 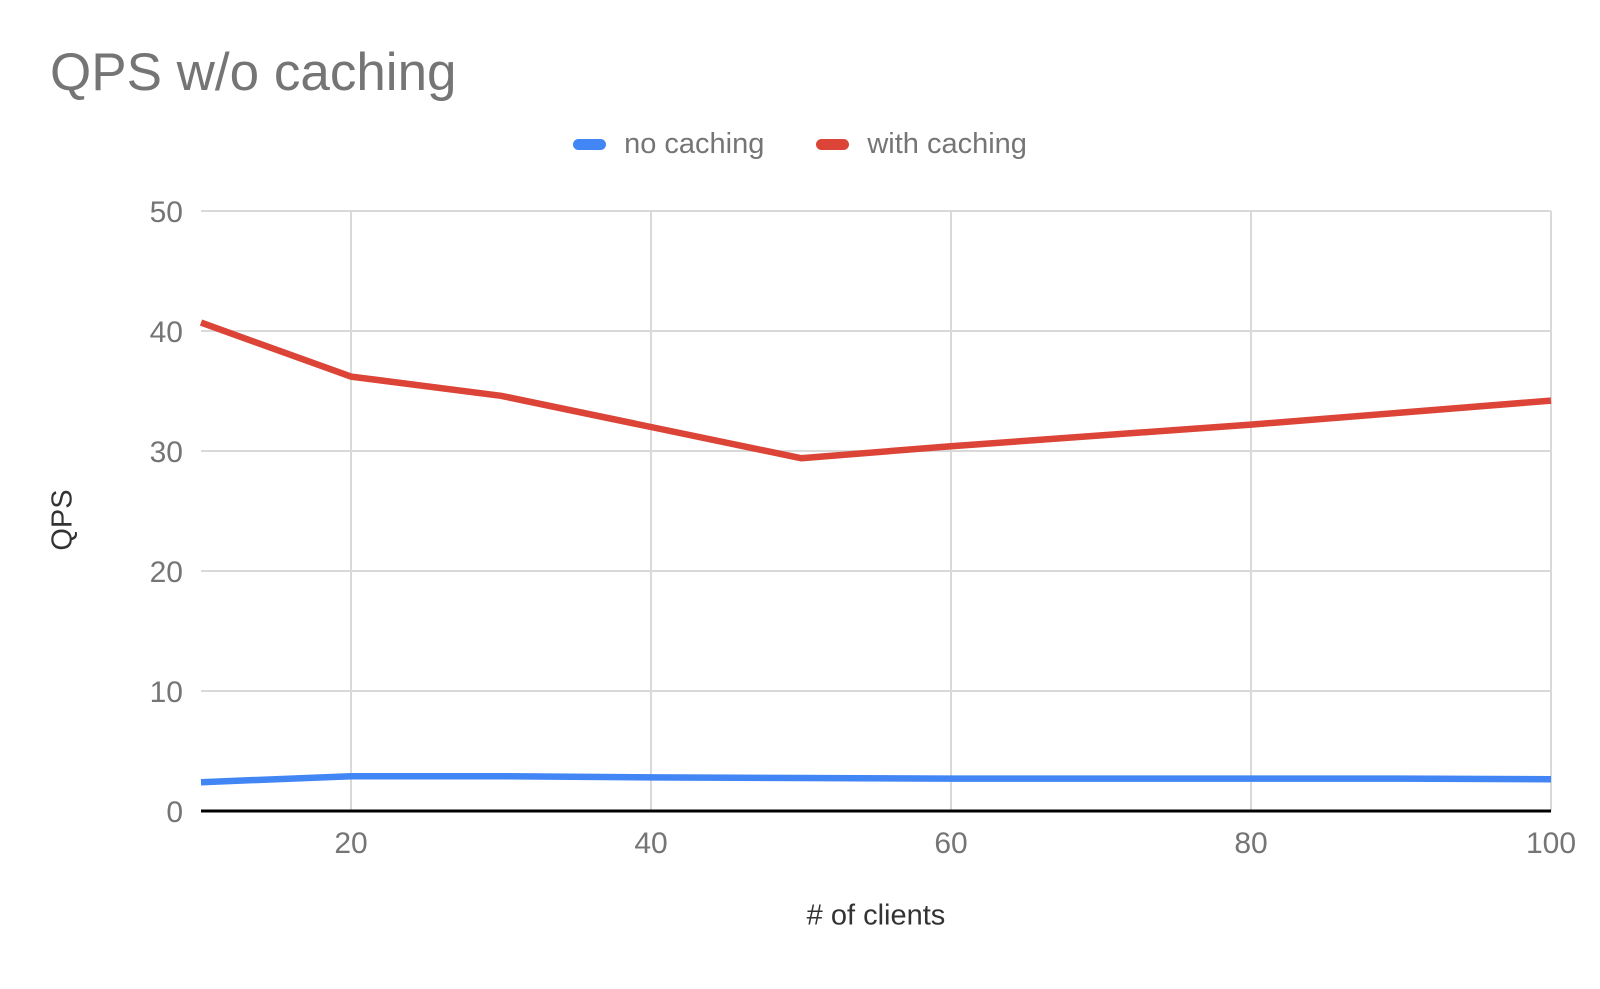 I want to click on legend-item-no-caching: no caching, so click(x=668, y=144).